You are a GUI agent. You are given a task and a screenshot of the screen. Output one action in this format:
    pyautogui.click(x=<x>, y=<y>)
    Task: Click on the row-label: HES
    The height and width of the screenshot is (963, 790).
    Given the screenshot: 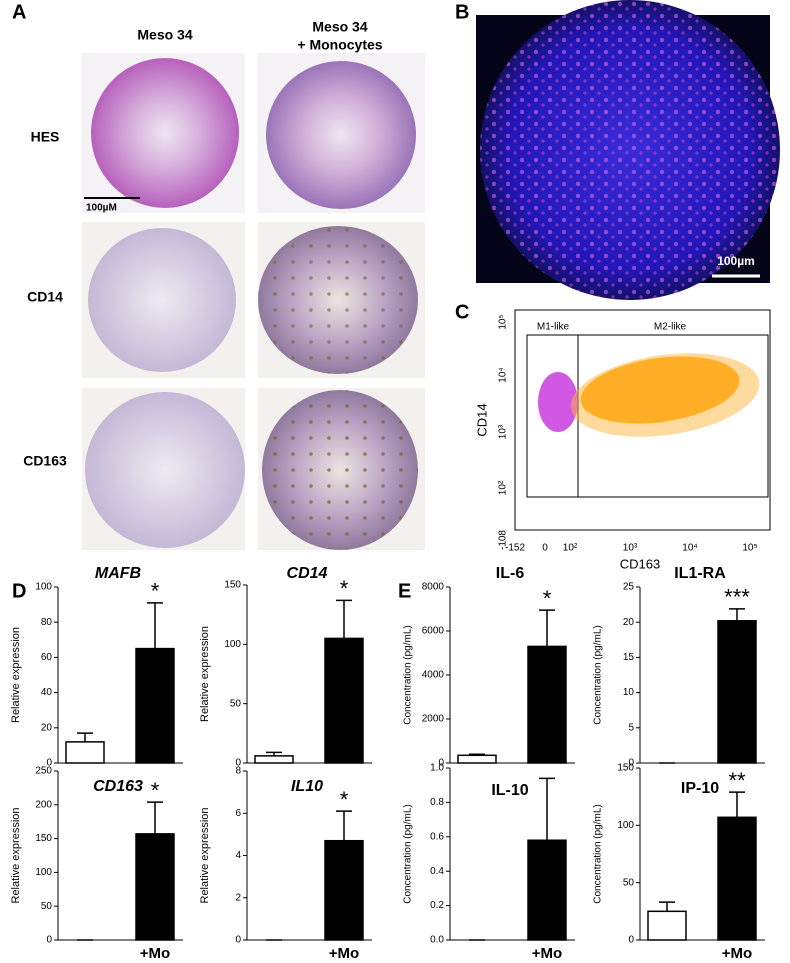 What is the action you would take?
    pyautogui.click(x=45, y=137)
    